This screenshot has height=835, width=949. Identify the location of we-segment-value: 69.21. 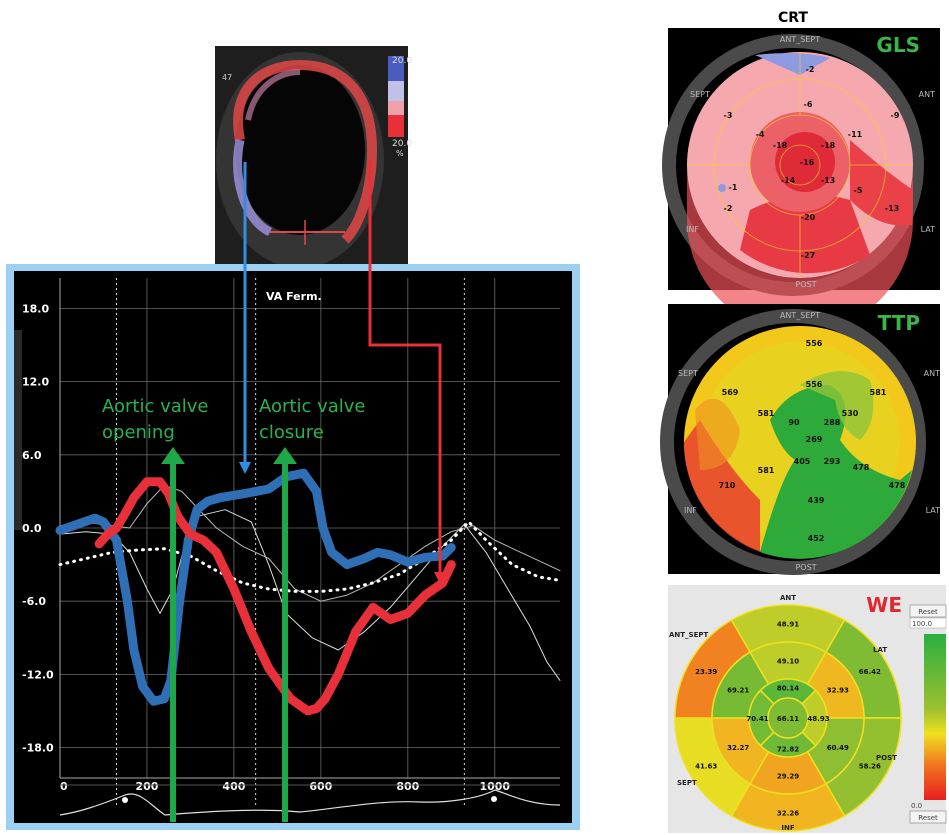
(738, 690).